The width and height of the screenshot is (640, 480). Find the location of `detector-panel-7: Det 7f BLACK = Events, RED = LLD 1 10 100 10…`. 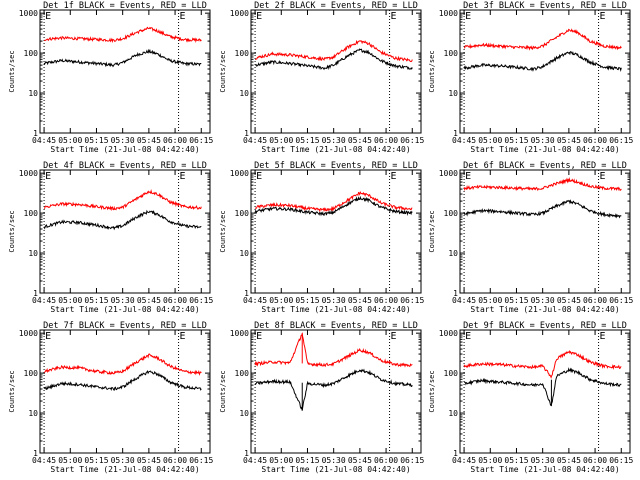

detector-panel-7: Det 7f BLACK = Events, RED = LLD 1 10 100 10… is located at coordinates (110, 397).